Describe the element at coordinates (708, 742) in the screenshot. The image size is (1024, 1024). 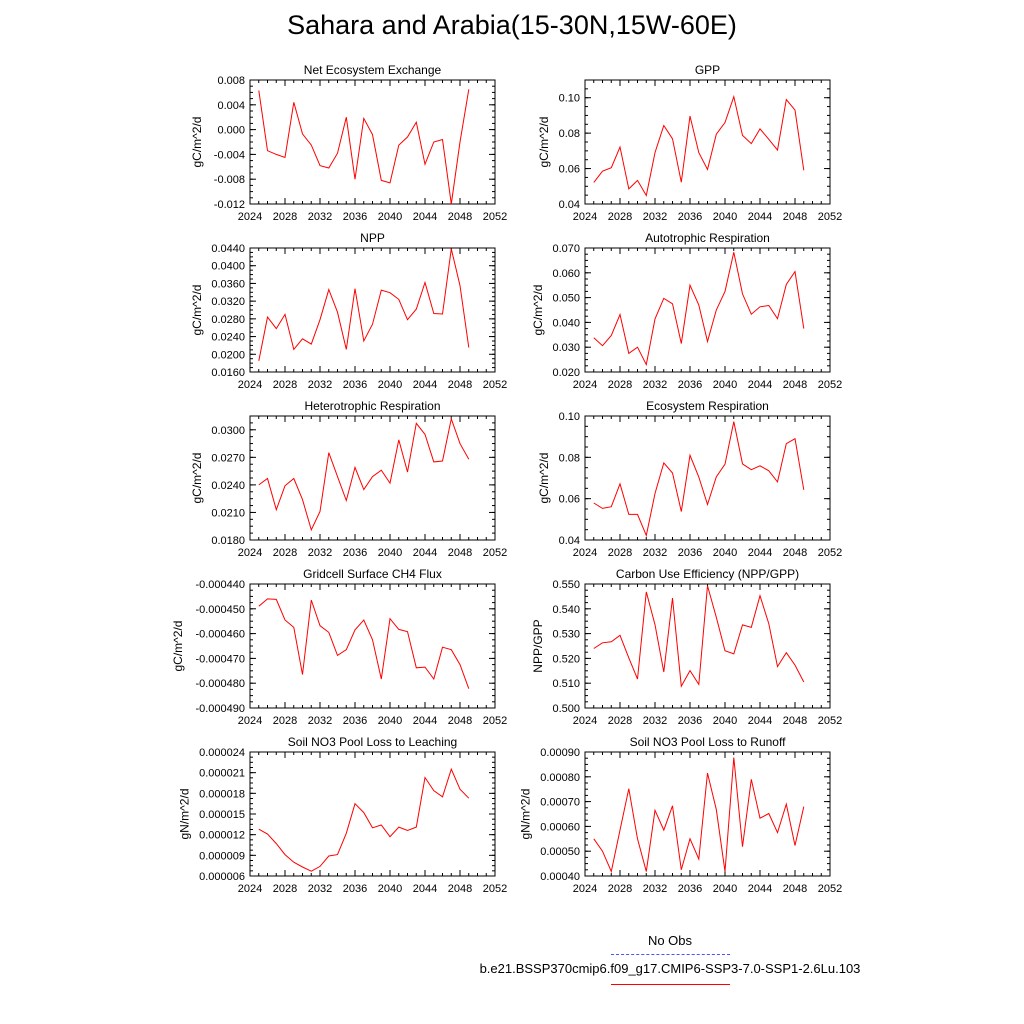
I see `panel-title: Soil NO3 Pool Loss to Runoff` at that location.